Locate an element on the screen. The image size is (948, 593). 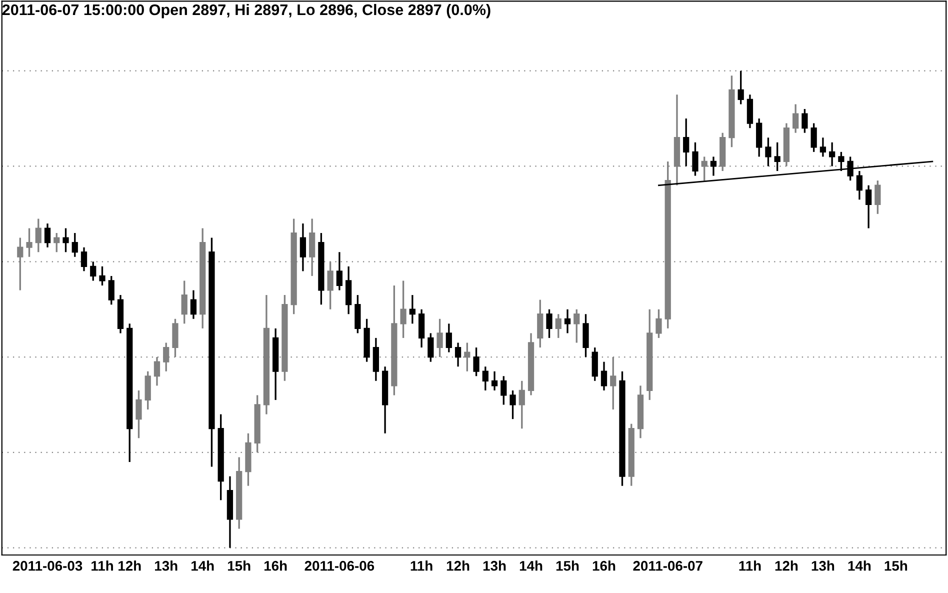
x-tick-label: 2011-06-06 is located at coordinates (339, 565).